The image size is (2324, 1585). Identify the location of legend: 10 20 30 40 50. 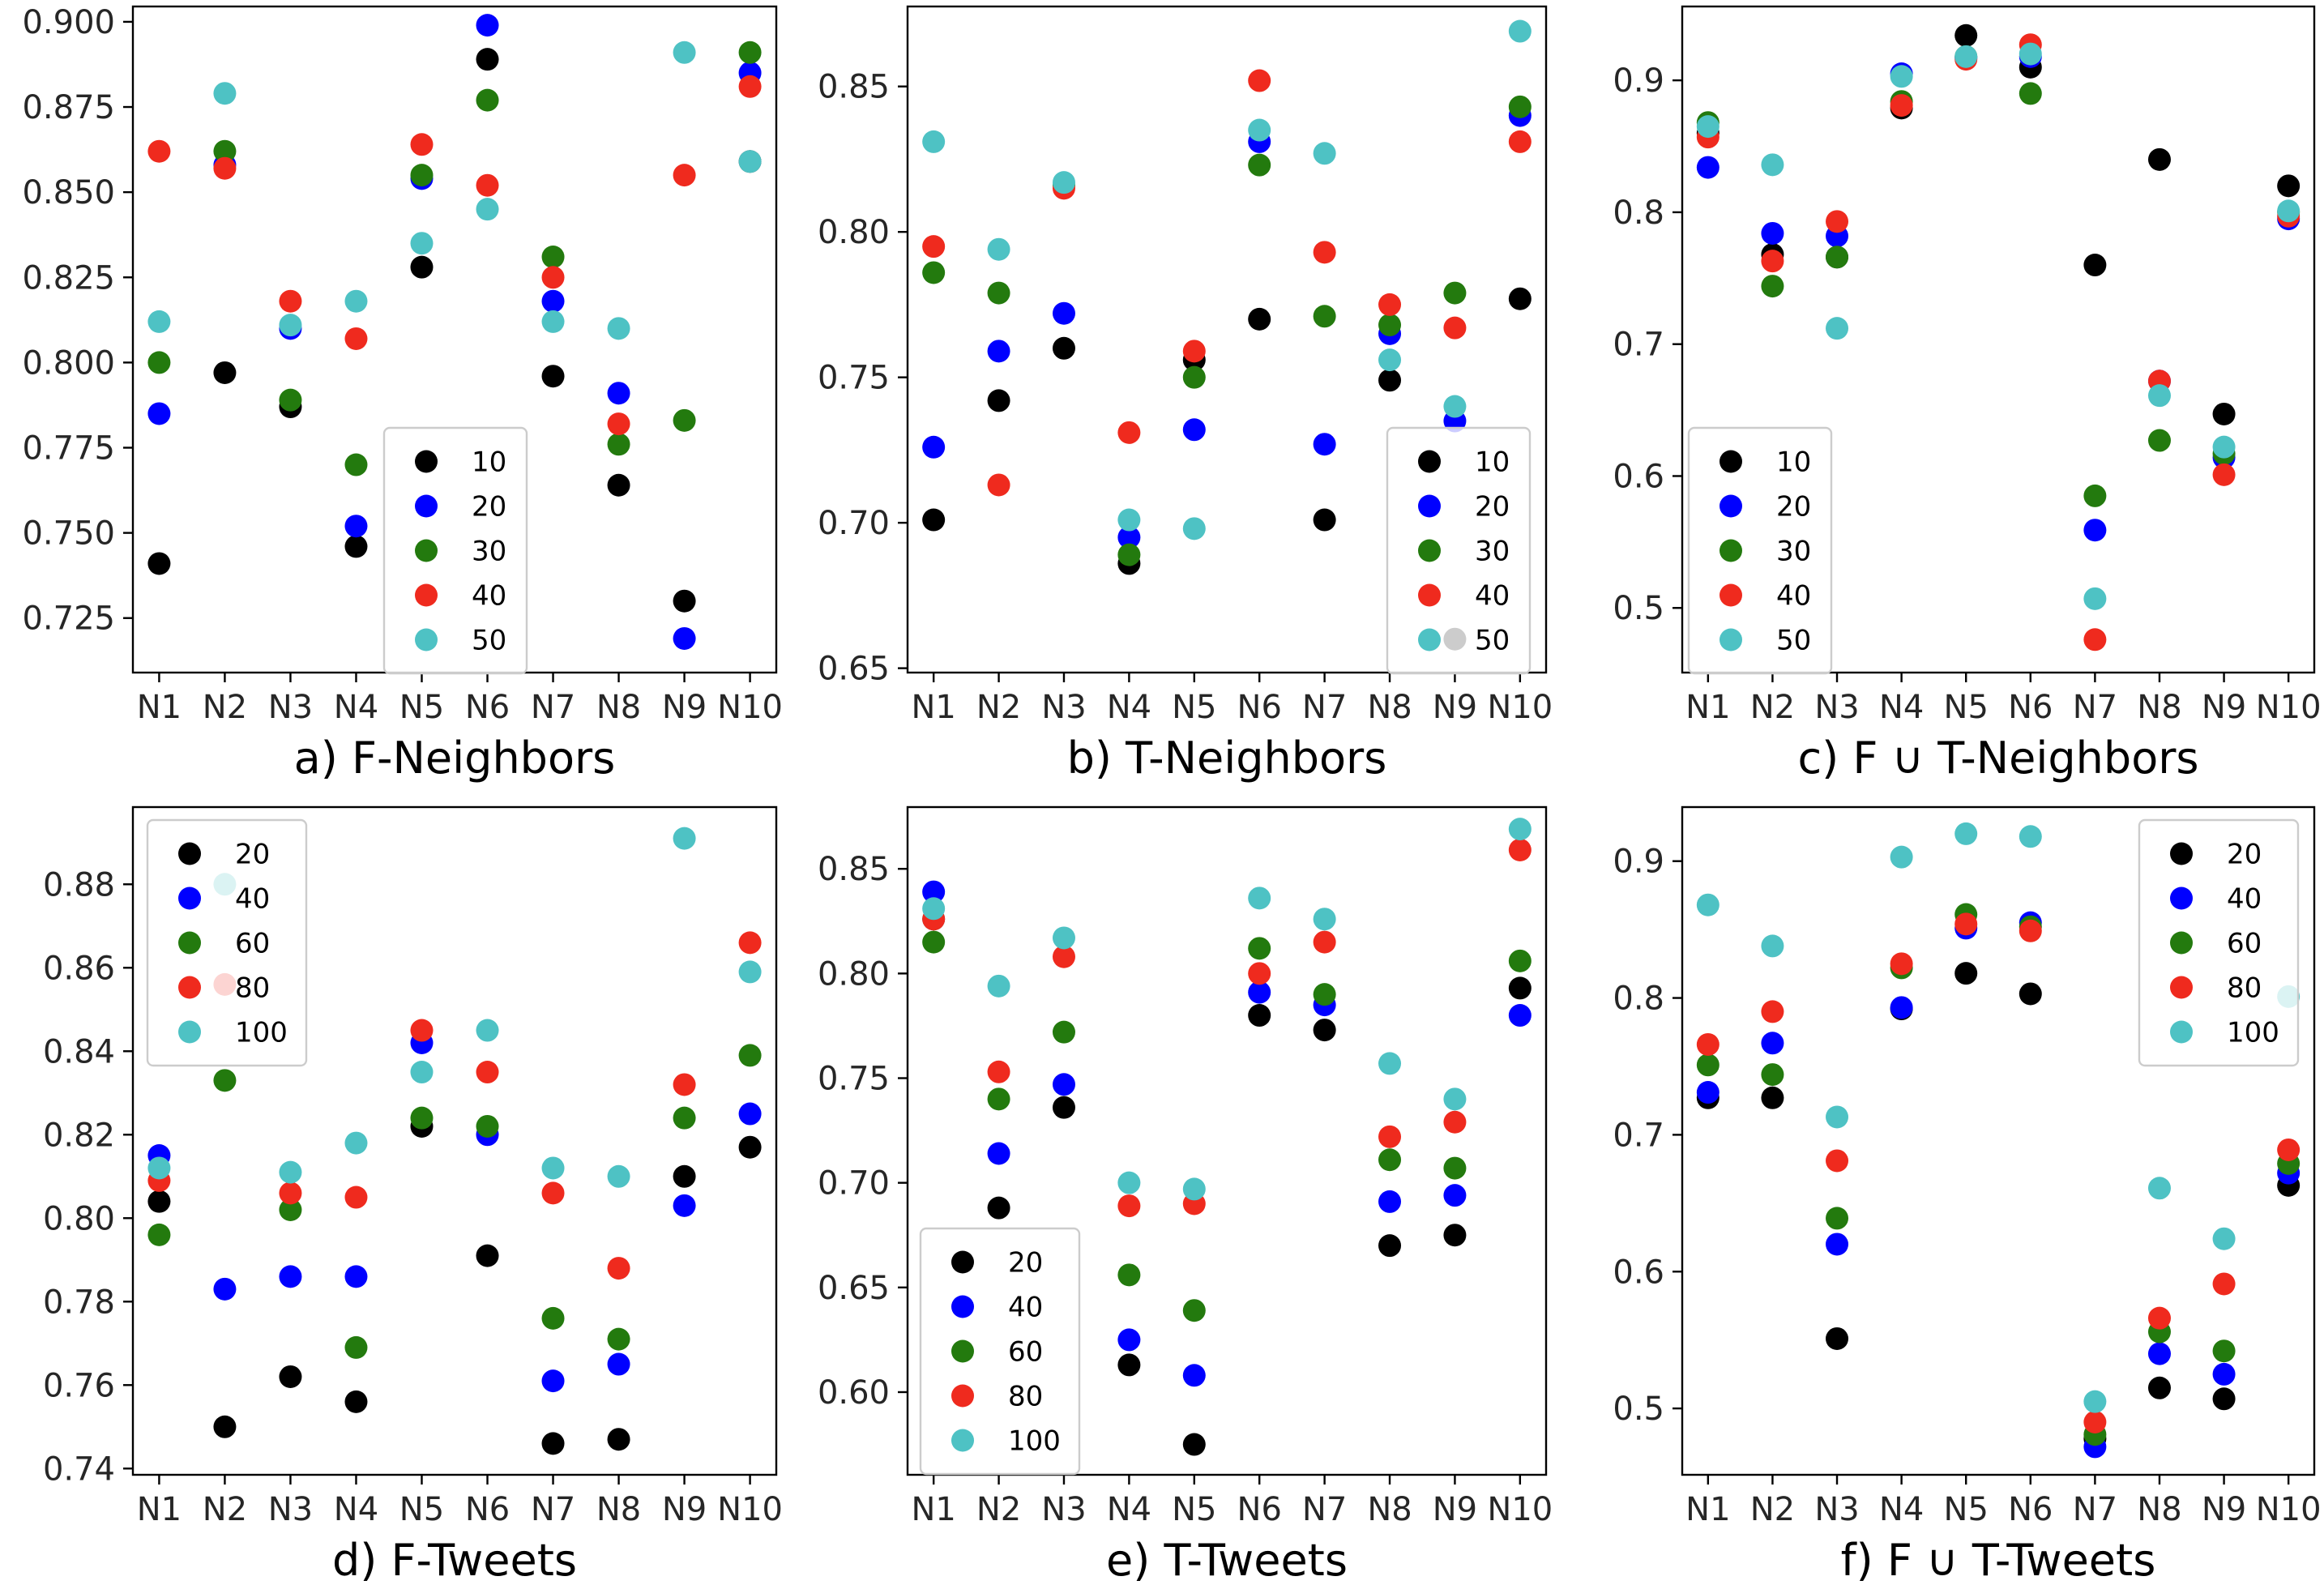
(1459, 550).